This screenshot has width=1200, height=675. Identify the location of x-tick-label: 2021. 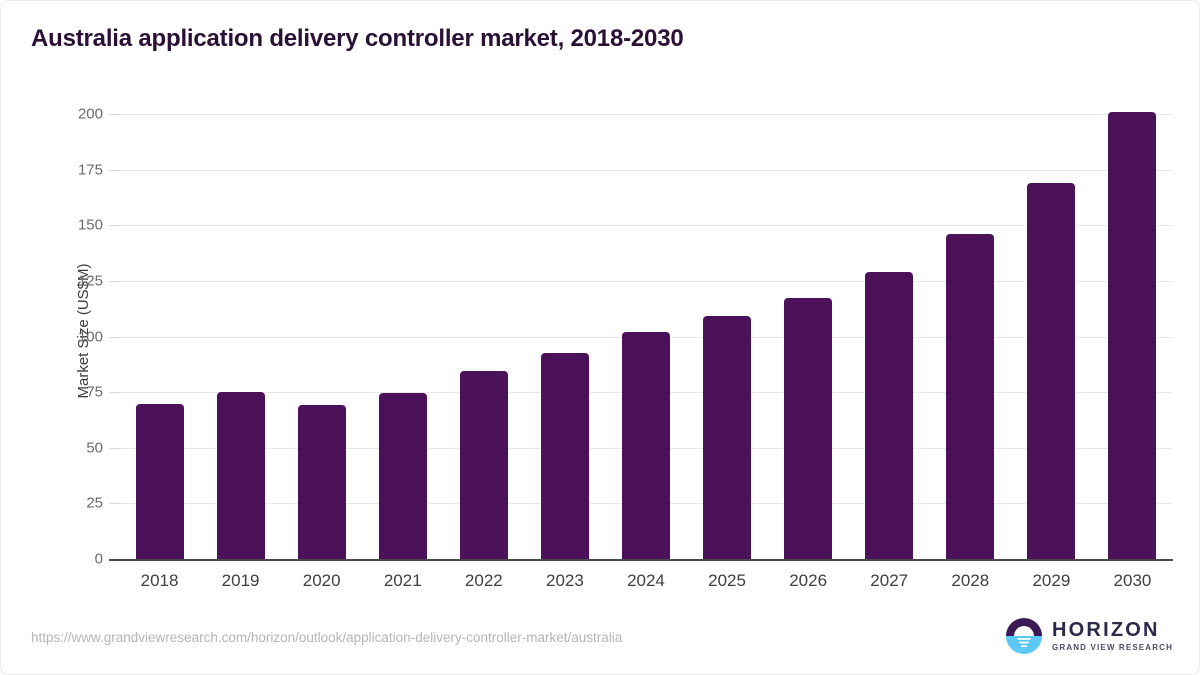
(402, 580).